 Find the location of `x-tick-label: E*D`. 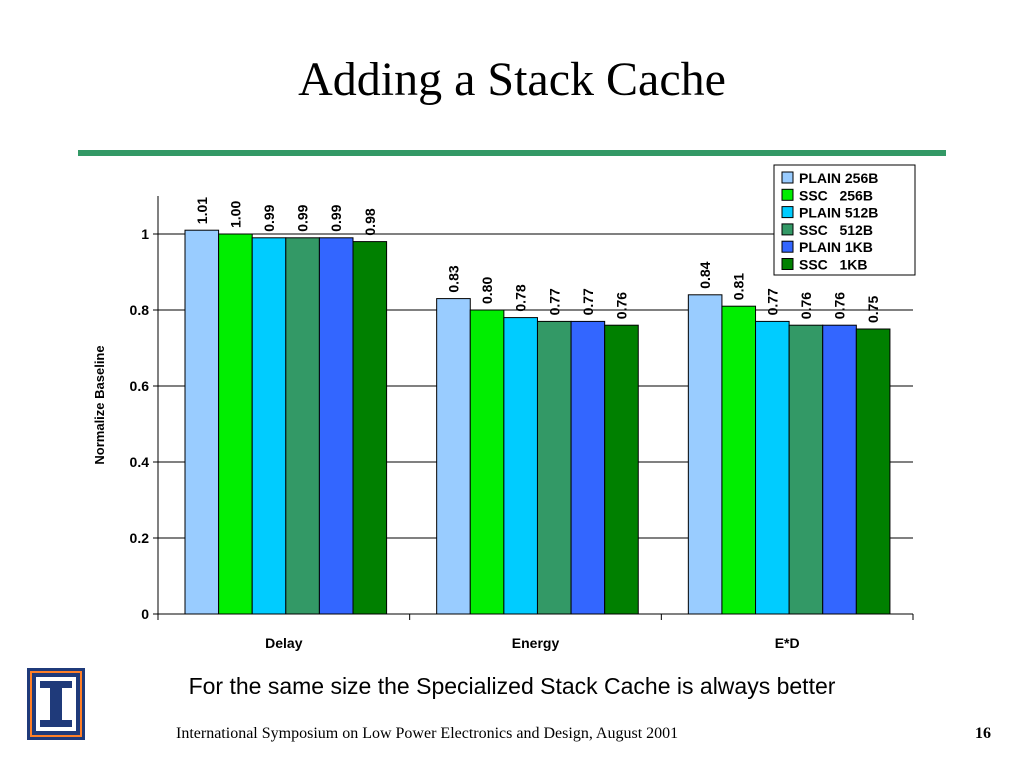

x-tick-label: E*D is located at coordinates (787, 643).